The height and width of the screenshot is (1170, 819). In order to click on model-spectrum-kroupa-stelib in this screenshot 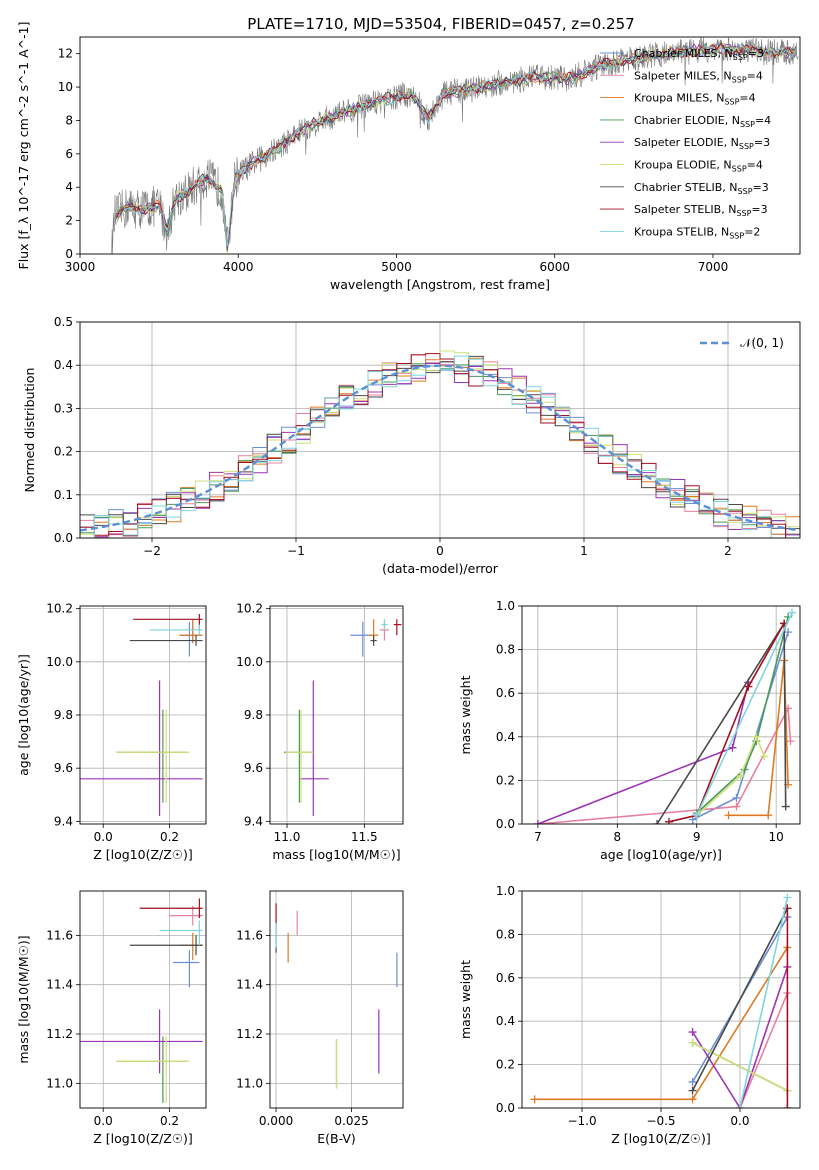, I will do `click(456, 145)`.